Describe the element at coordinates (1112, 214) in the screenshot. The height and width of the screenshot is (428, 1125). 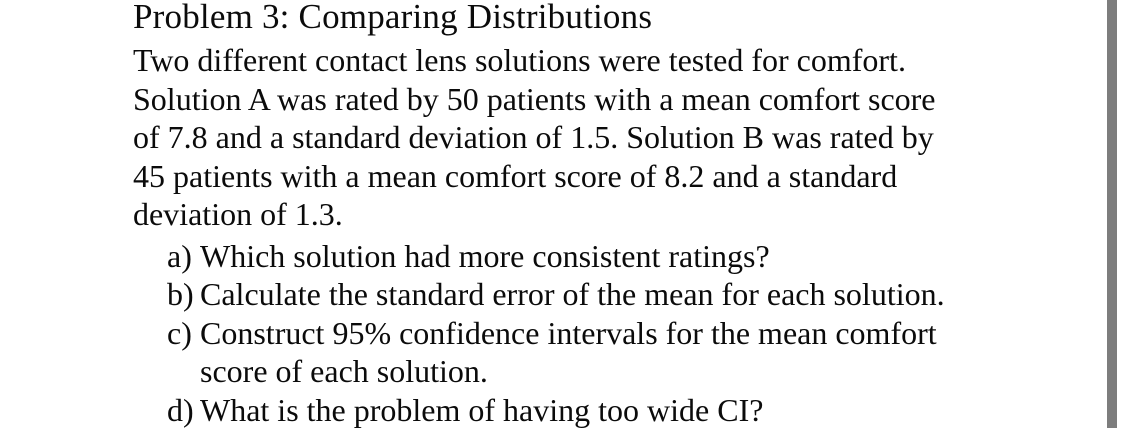
I see `scrollbar-thumb` at that location.